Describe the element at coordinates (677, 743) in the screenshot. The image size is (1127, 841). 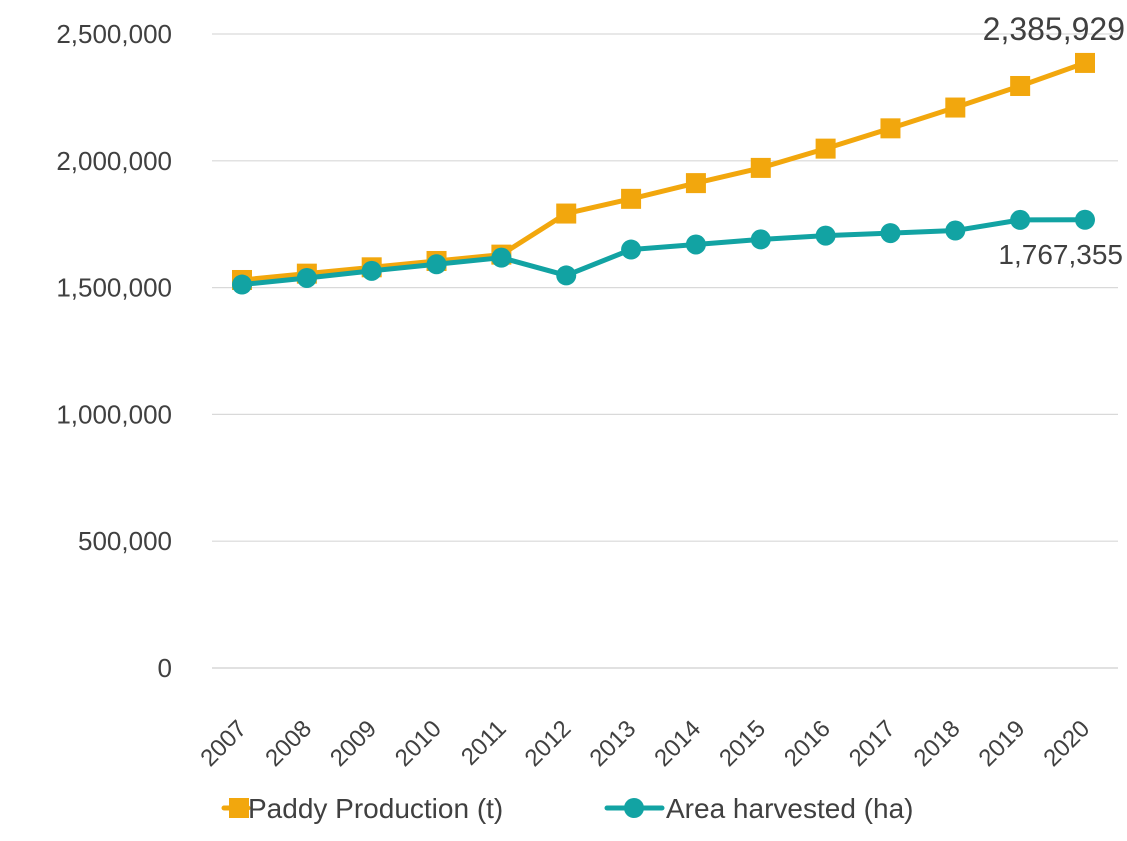
I see `x-tick-label: 2014` at that location.